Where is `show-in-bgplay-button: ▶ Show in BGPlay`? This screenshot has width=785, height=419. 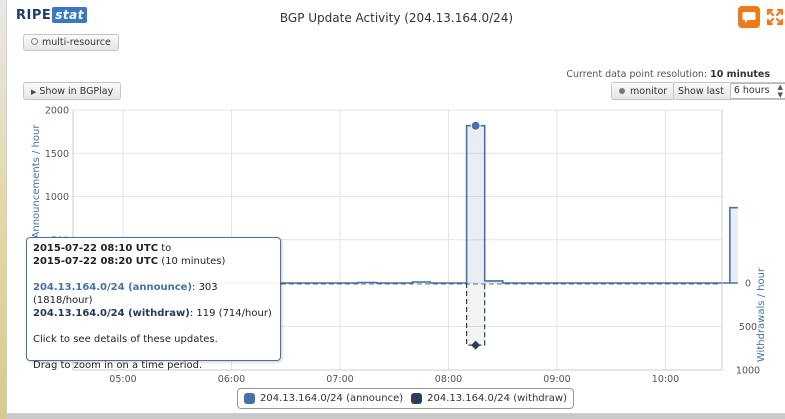 show-in-bgplay-button: ▶ Show in BGPlay is located at coordinates (72, 91).